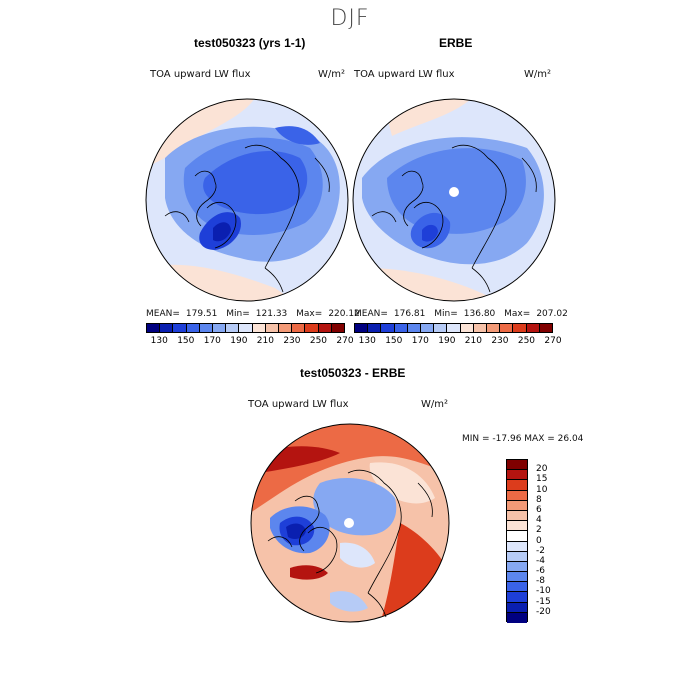  I want to click on colorbar-tick-label: 20, so click(542, 469).